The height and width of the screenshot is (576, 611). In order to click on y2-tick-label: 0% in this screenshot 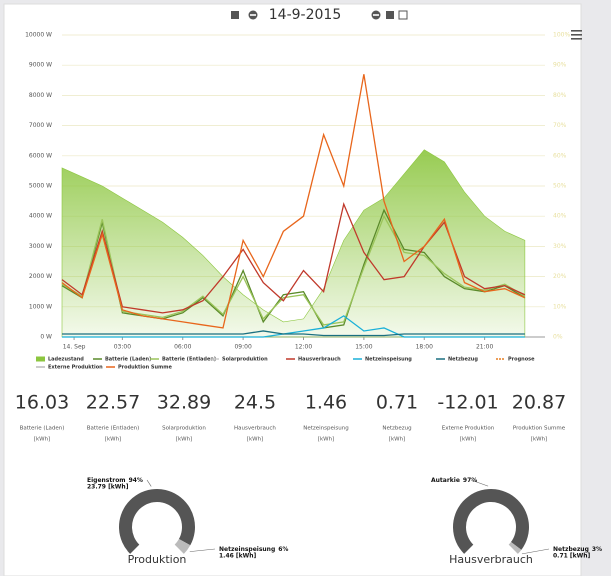, I will do `click(558, 337)`.